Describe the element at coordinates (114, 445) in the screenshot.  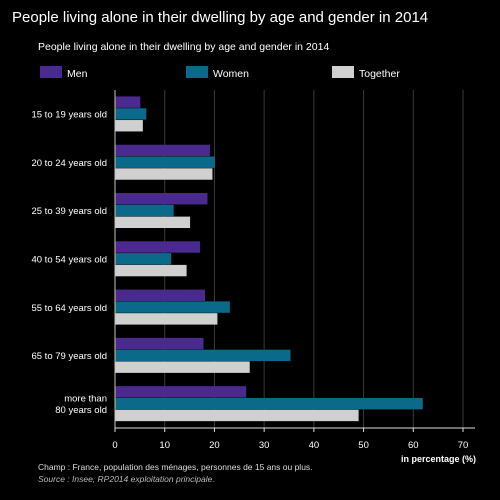
I see `x-tick-label: 0` at that location.